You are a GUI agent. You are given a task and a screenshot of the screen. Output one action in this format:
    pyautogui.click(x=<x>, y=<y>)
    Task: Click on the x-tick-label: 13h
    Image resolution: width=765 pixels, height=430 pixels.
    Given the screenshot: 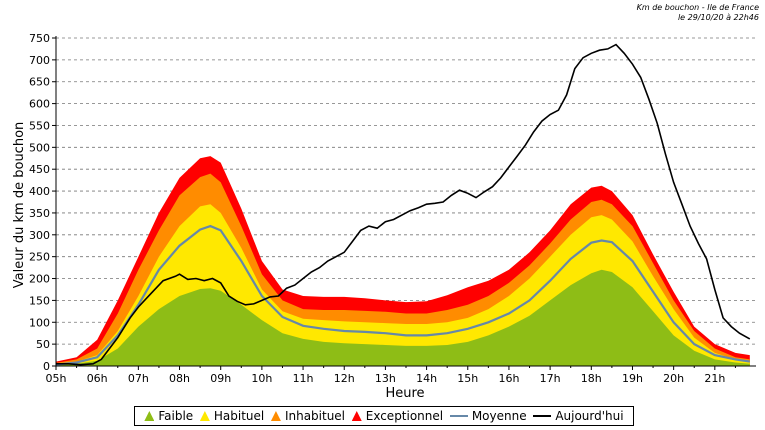 What is the action you would take?
    pyautogui.click(x=385, y=378)
    